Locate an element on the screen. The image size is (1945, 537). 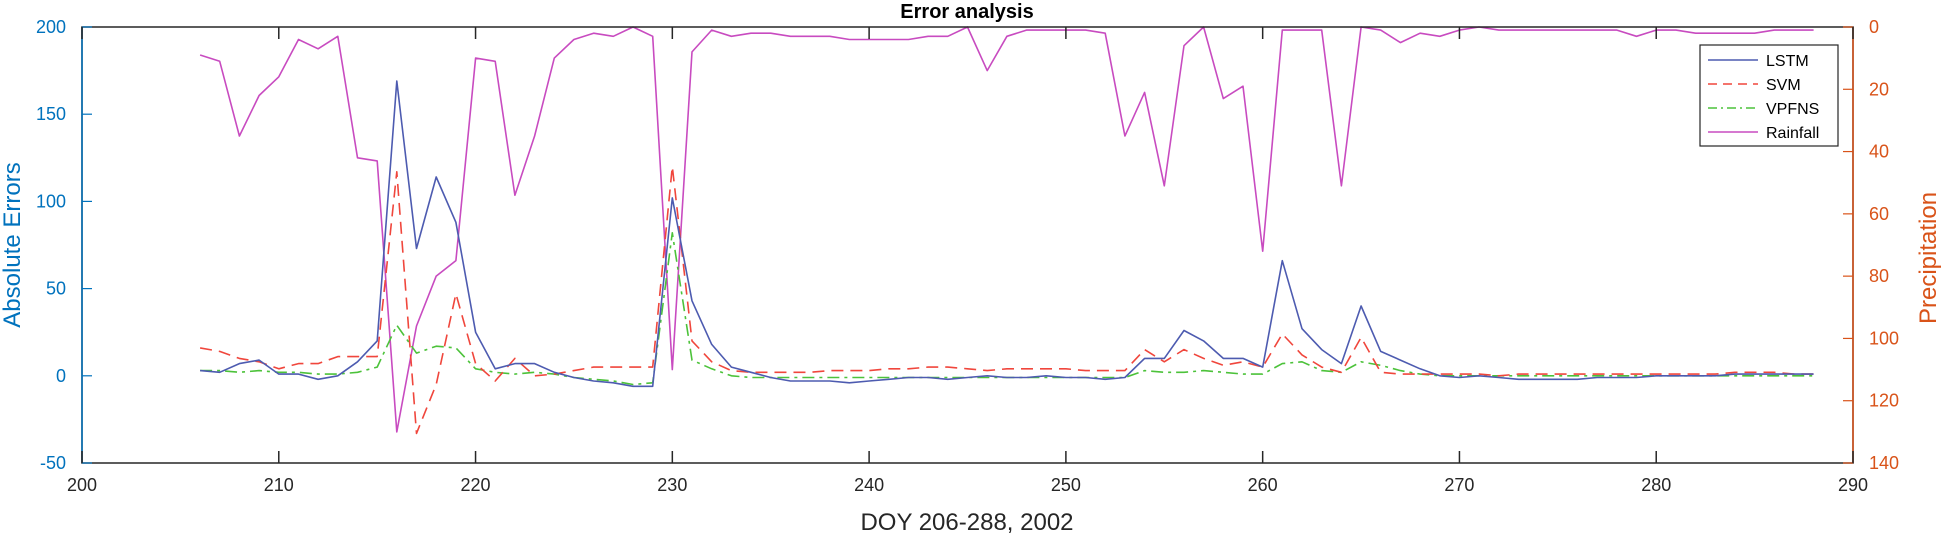
chart-title: Error analysis is located at coordinates (966, 12).